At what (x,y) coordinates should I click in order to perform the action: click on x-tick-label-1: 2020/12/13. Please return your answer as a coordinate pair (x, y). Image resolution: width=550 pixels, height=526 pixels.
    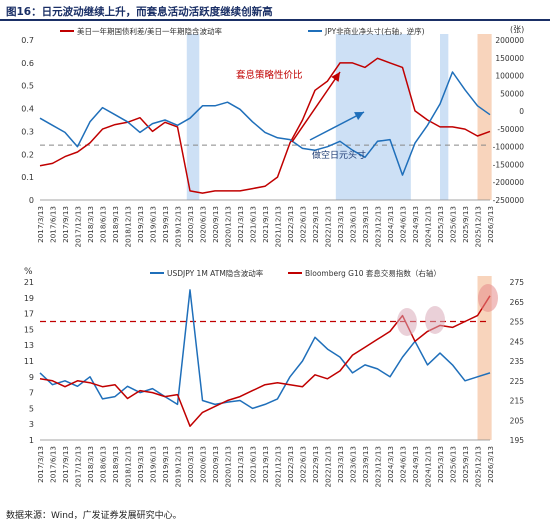
    Looking at the image, I should click on (228, 466).